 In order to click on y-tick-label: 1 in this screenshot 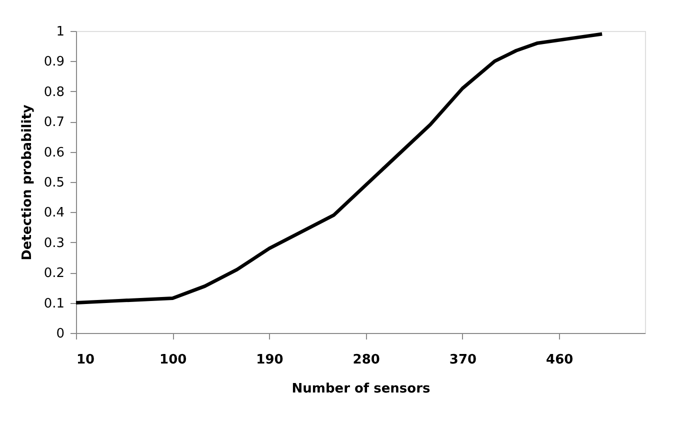, I will do `click(60, 32)`.